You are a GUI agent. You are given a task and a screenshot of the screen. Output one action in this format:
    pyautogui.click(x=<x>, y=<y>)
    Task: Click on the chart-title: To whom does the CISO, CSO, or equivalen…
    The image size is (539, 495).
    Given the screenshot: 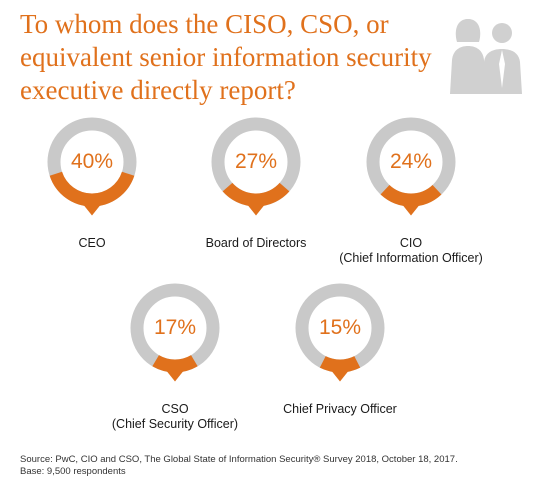 What is the action you would take?
    pyautogui.click(x=226, y=57)
    